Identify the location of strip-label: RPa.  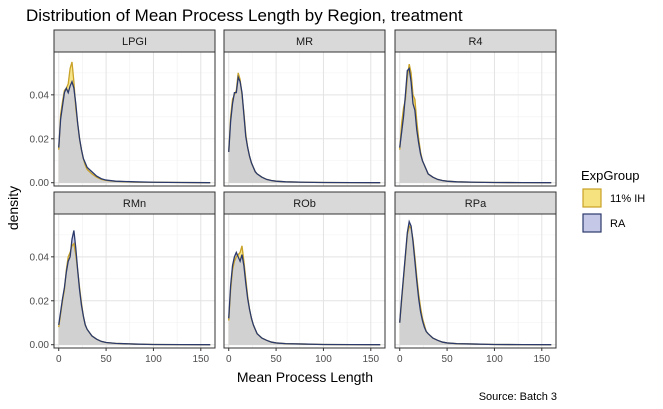
(476, 204).